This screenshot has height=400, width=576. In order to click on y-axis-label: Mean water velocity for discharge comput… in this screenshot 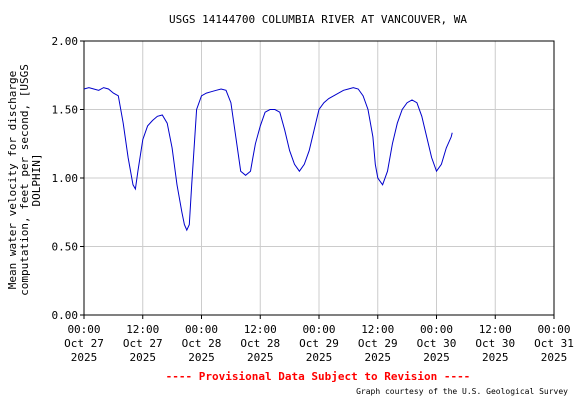, I will do `click(24, 180)`.